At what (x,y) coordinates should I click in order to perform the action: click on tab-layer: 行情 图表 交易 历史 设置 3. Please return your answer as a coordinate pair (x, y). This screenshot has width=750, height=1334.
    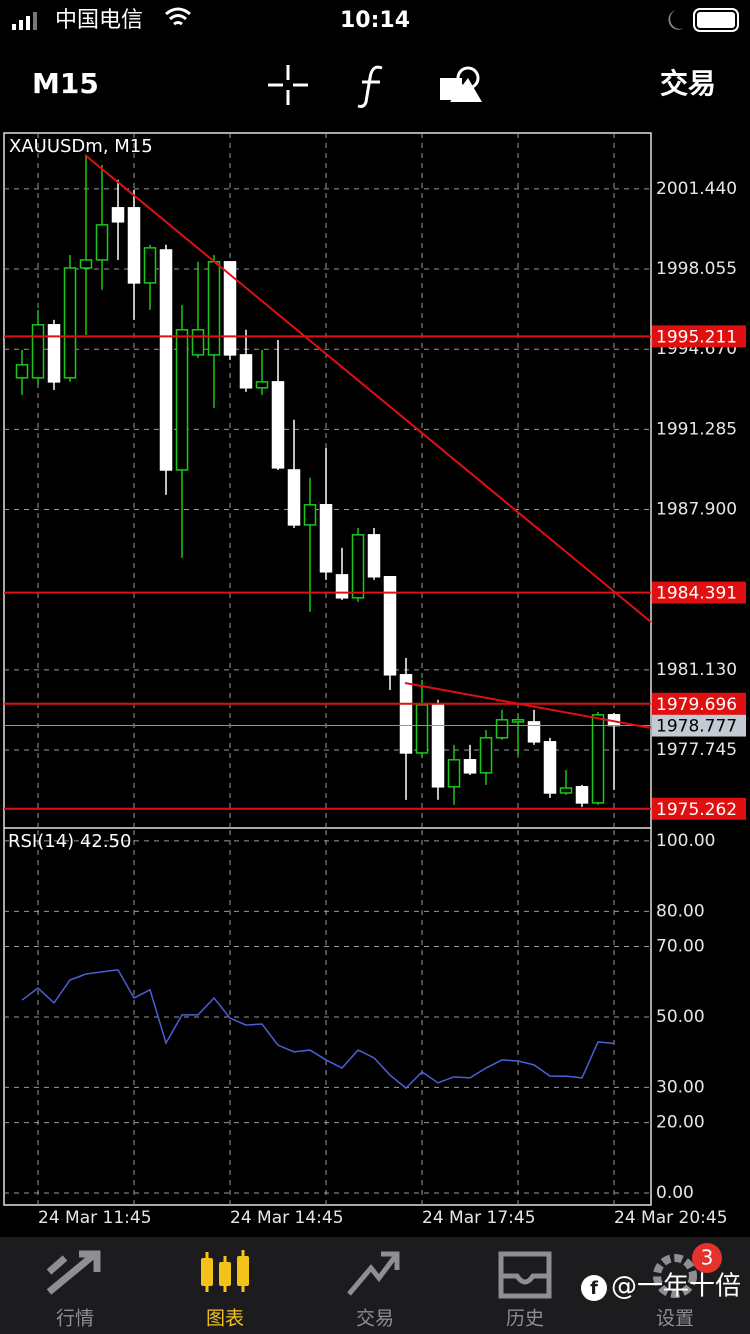
    Looking at the image, I should click on (384, 1286).